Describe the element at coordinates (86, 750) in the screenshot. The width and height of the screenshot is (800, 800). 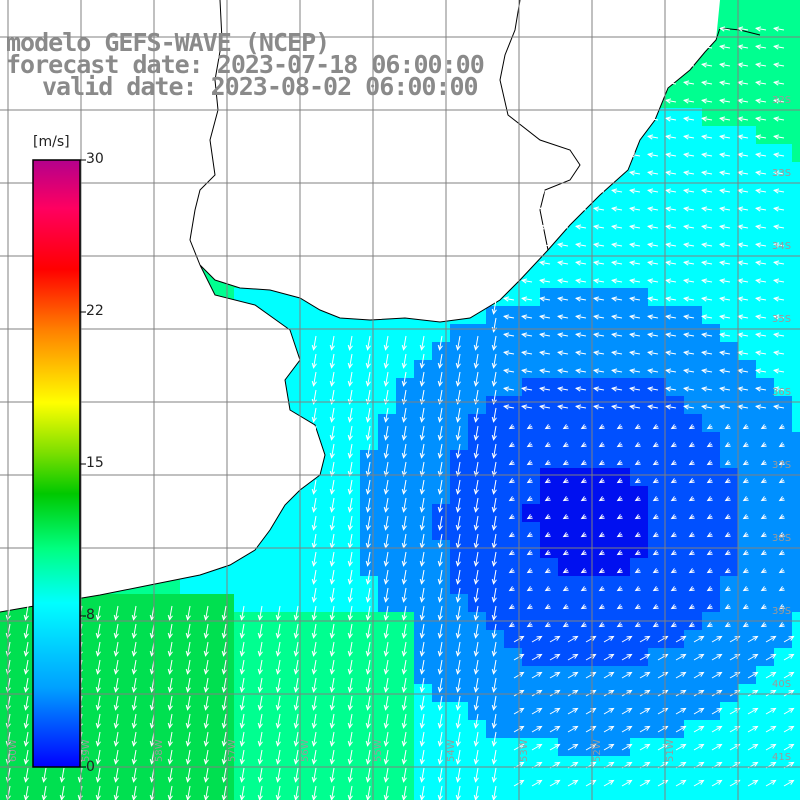
I see `longitude-label: 59W` at that location.